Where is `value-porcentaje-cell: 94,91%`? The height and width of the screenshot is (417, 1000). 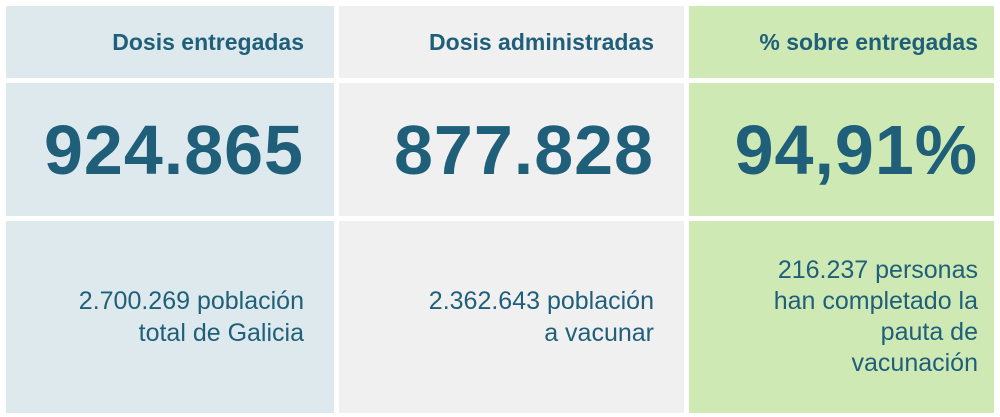 value-porcentaje-cell: 94,91% is located at coordinates (841, 149).